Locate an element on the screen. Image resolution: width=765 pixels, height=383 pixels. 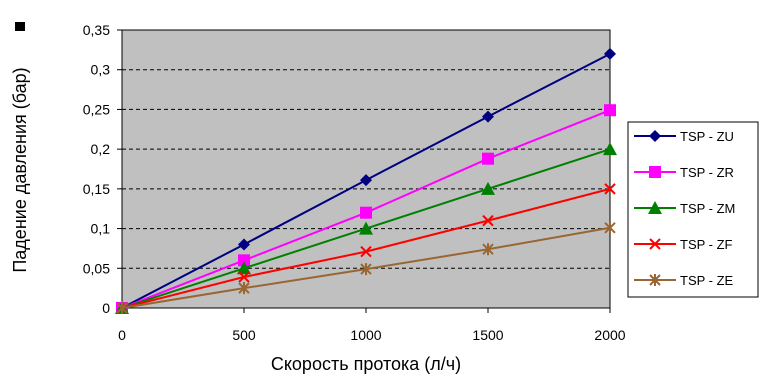
x-tick-label: 1500 is located at coordinates (487, 335).